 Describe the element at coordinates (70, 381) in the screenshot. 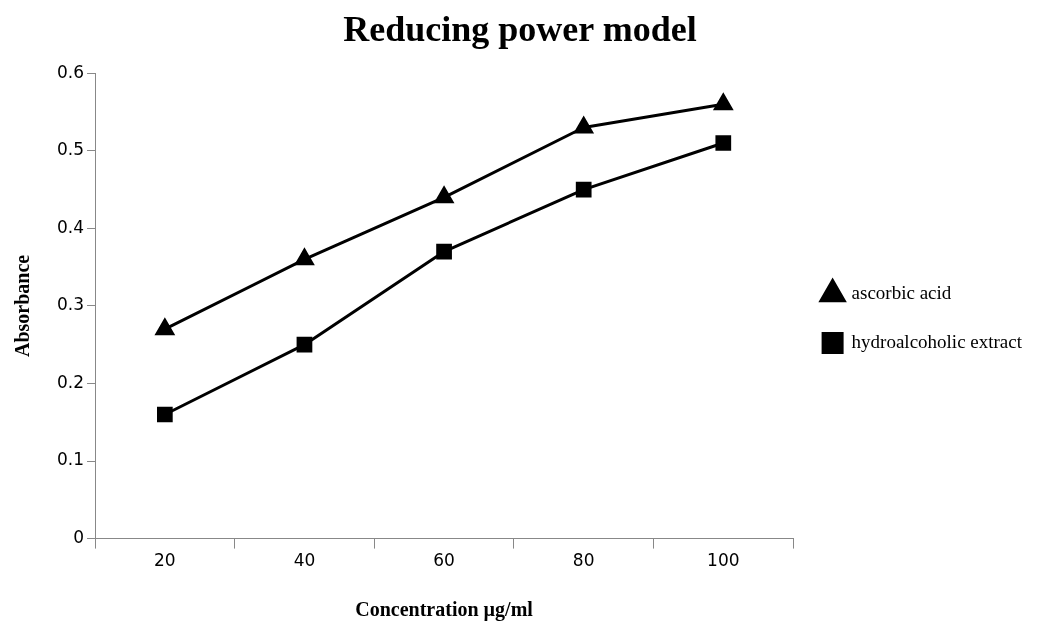

I see `y-tick-label: 0.2` at that location.